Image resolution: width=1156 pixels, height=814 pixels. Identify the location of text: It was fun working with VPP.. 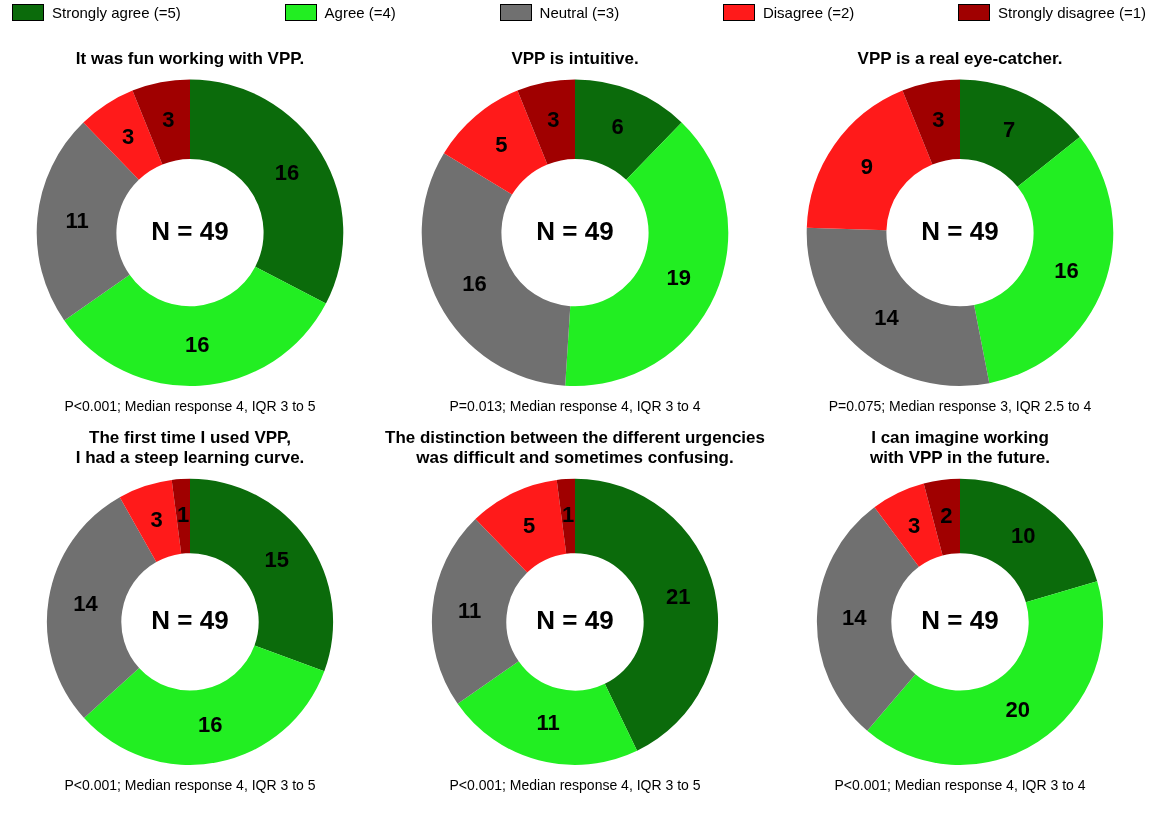
(190, 58).